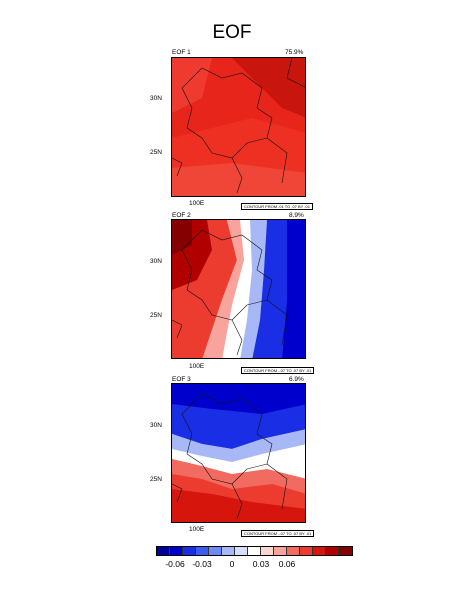  I want to click on panel-2-lon-100e: 100E, so click(197, 366).